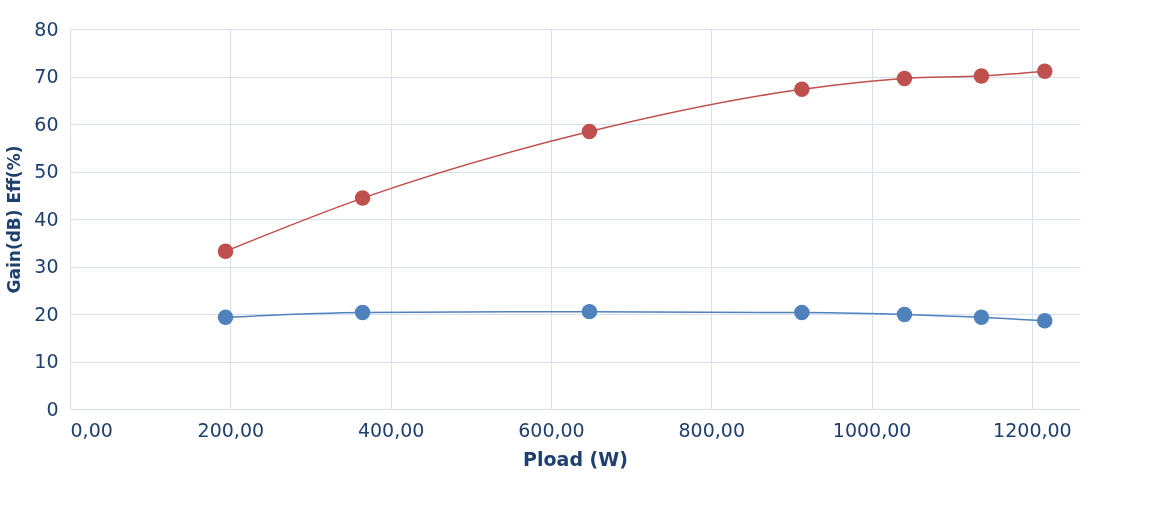 This screenshot has width=1153, height=512. Describe the element at coordinates (46, 76) in the screenshot. I see `y-tick-label: 70` at that location.